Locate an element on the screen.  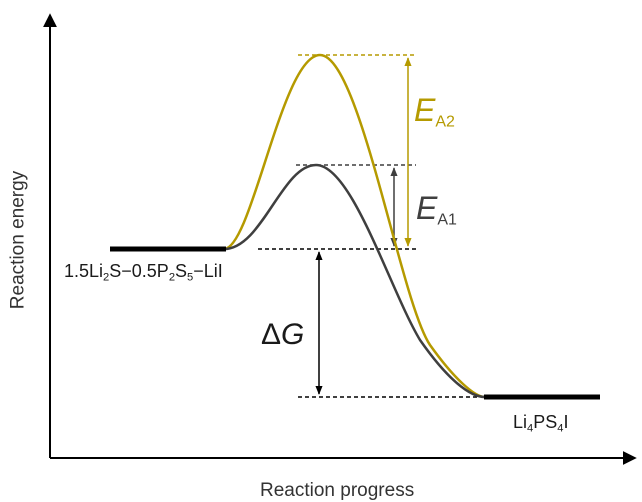
product-label: Li4PS4I is located at coordinates (541, 423).